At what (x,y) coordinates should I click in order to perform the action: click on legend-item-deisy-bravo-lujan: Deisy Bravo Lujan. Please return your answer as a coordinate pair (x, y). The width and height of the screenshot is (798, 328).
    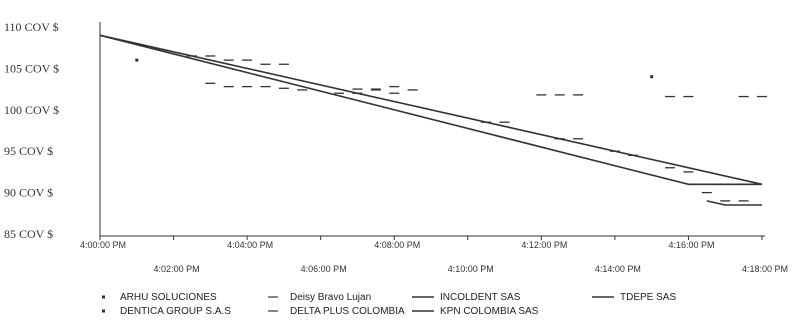
    Looking at the image, I should click on (319, 297).